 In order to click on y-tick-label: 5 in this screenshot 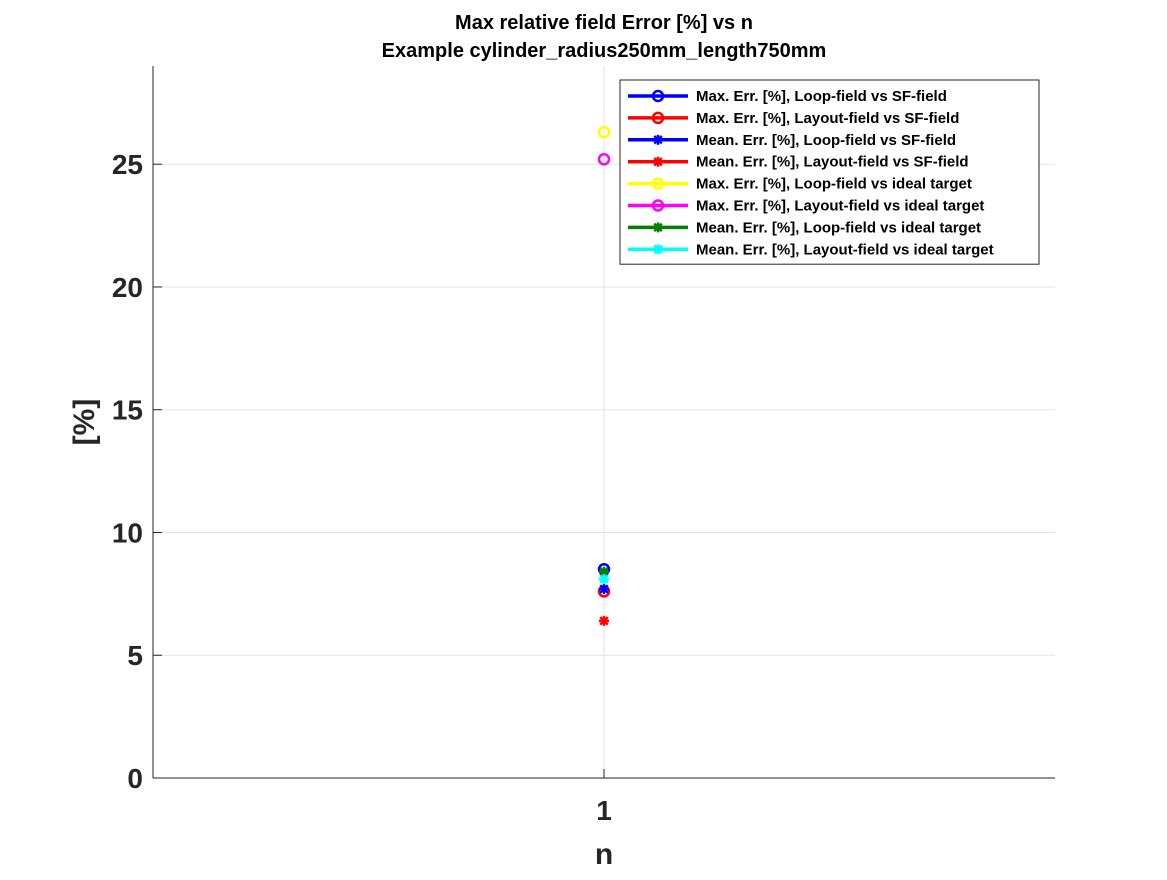, I will do `click(135, 655)`.